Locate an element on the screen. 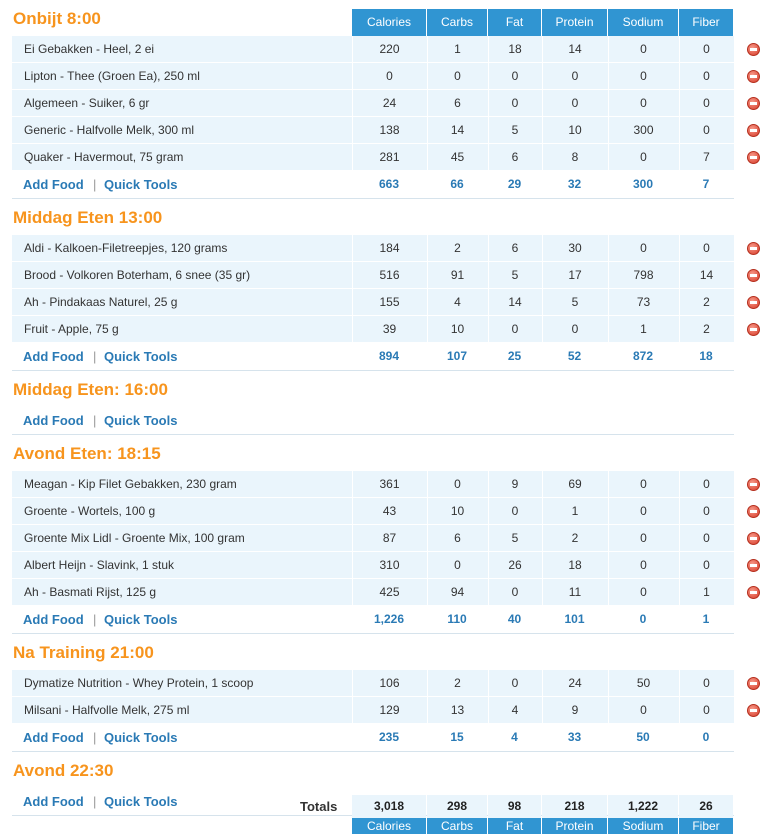 The width and height of the screenshot is (778, 834). food-row: Ah - Pindakaas Naturel, 25 g 155 4 14 5 73 2 is located at coordinates (373, 302).